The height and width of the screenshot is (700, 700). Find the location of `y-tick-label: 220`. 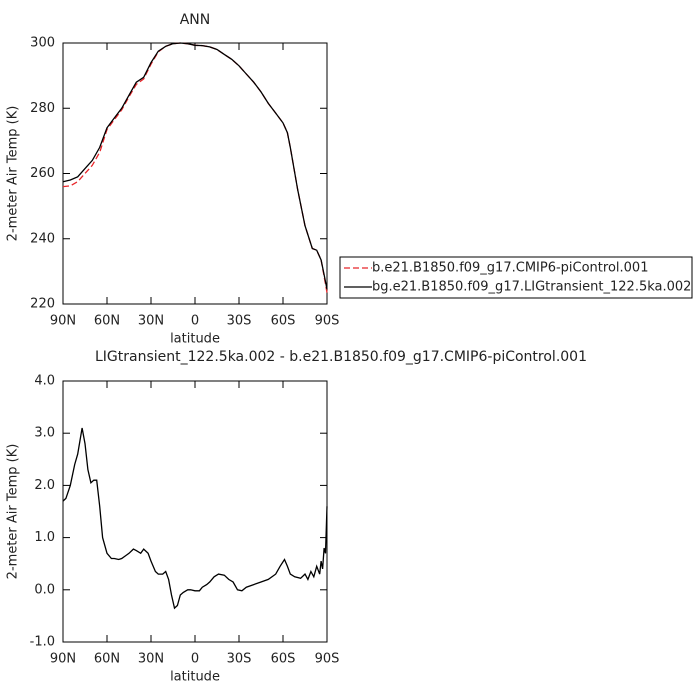

y-tick-label: 220 is located at coordinates (42, 304).